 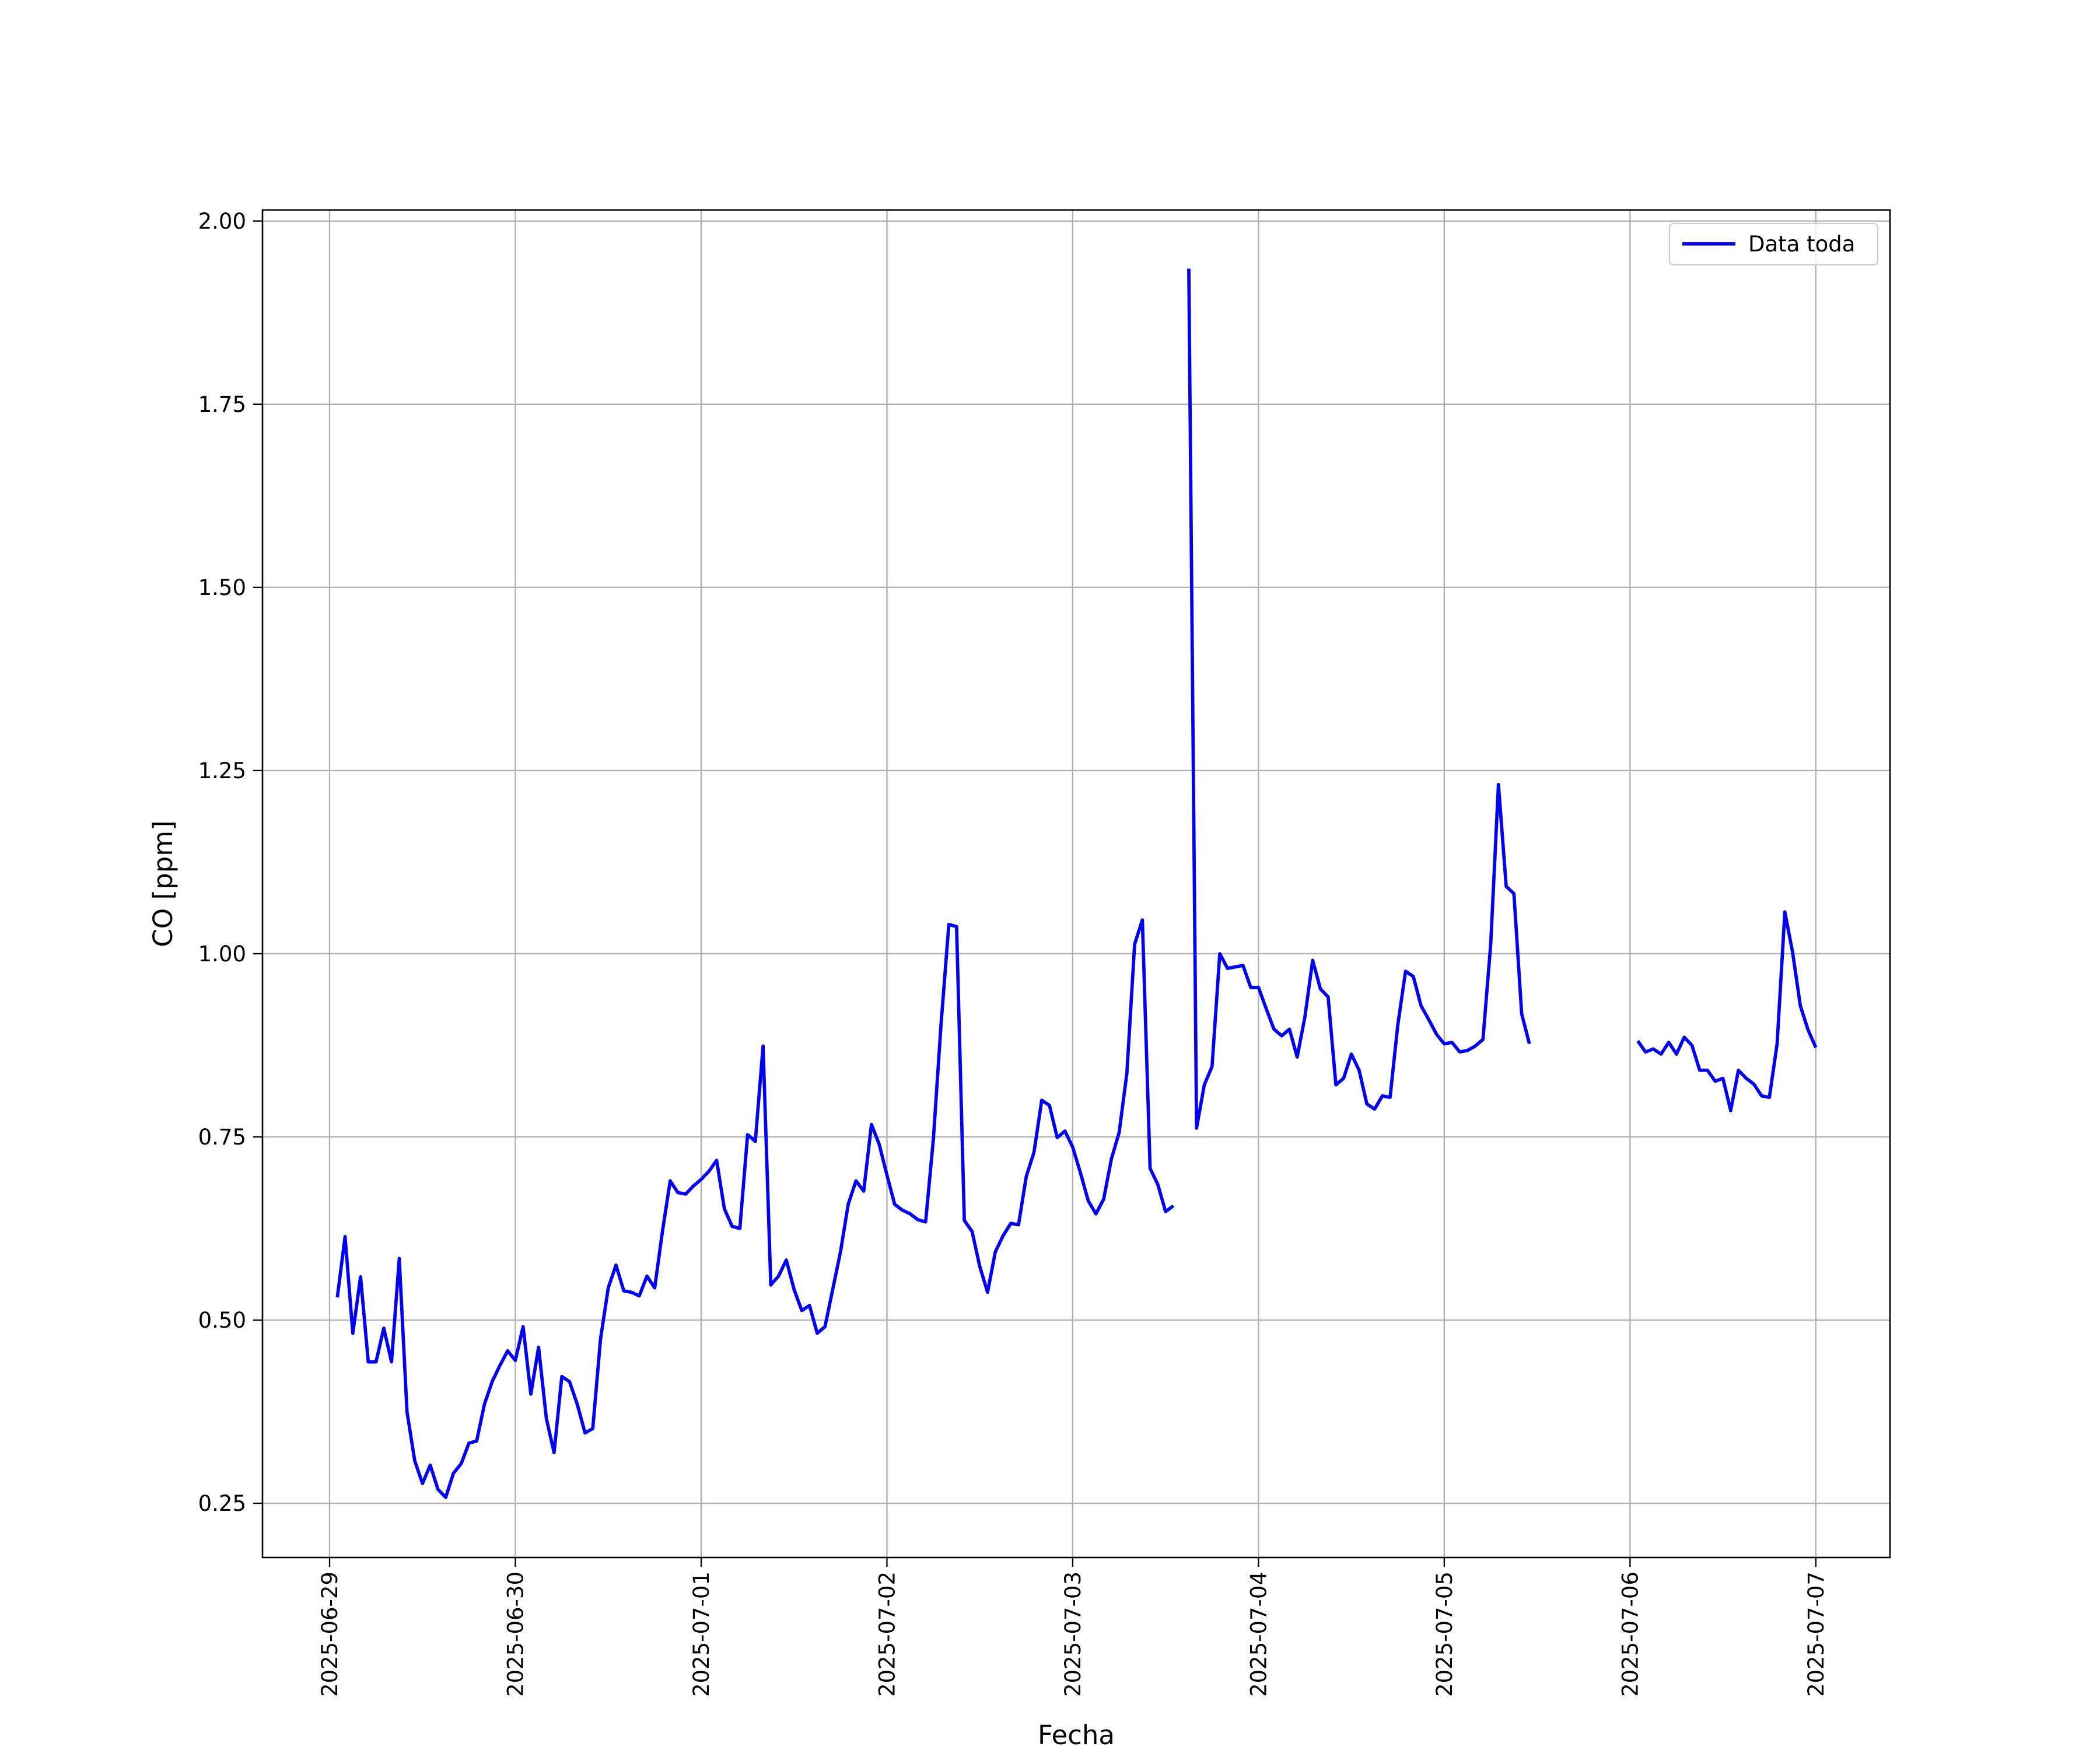 I want to click on legend-box, so click(x=1773, y=244).